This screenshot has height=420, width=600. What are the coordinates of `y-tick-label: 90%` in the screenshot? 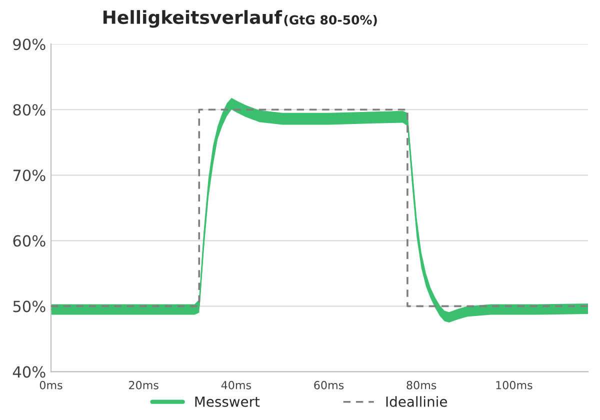 It's located at (29, 44).